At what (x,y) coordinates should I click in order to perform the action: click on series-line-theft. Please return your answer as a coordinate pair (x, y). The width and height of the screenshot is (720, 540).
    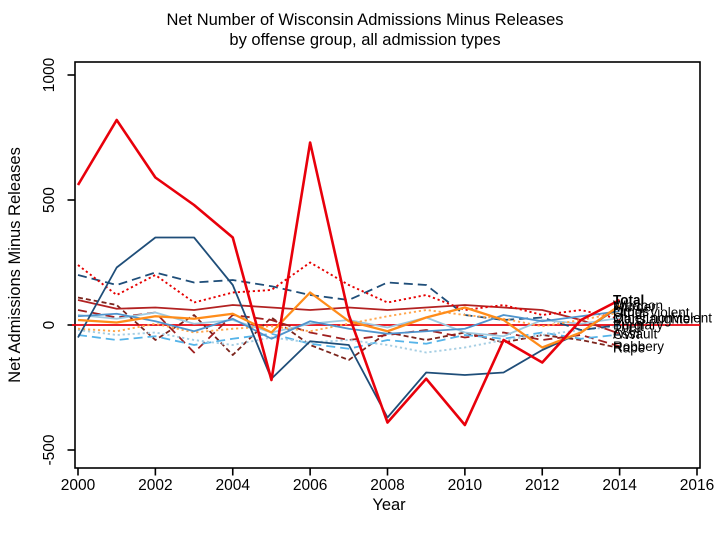
    Looking at the image, I should click on (348, 339).